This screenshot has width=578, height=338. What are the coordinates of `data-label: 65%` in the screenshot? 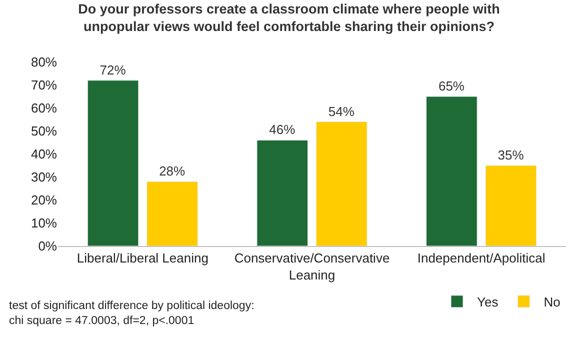 It's located at (451, 86).